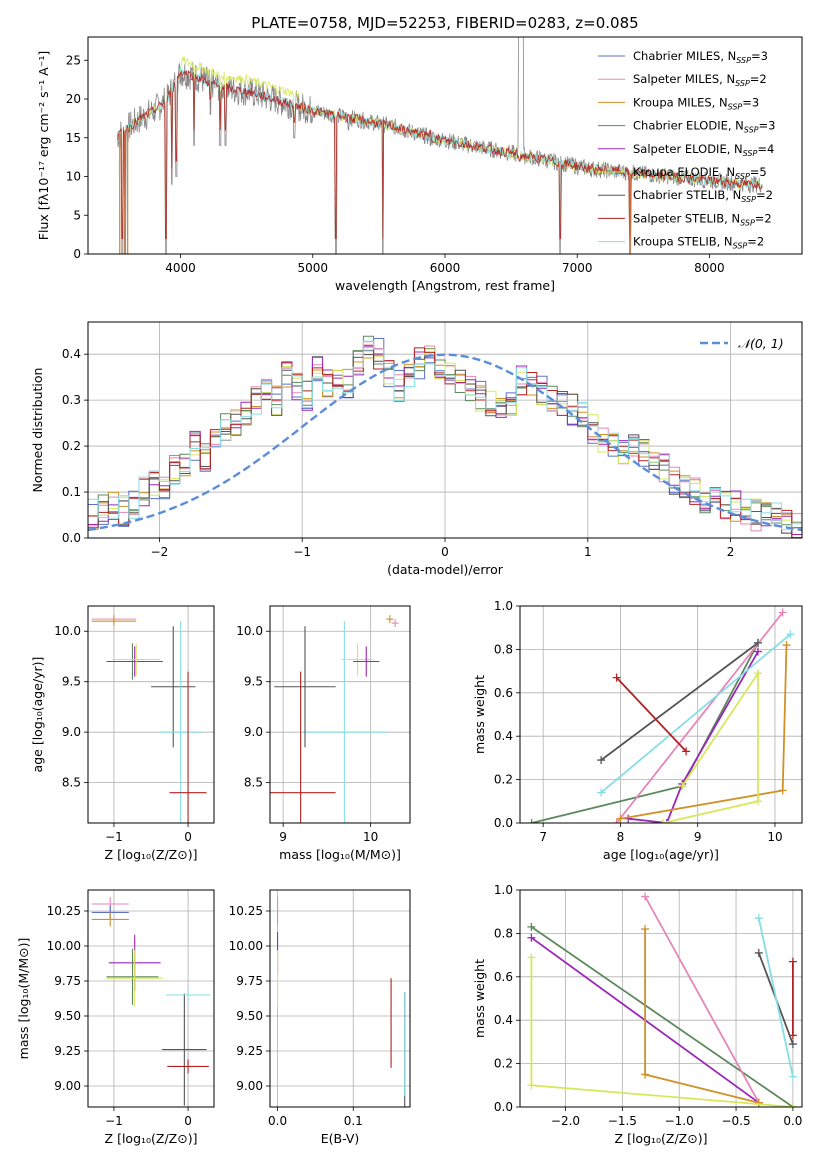  I want to click on weight-vs-Z-frame, so click(661, 998).